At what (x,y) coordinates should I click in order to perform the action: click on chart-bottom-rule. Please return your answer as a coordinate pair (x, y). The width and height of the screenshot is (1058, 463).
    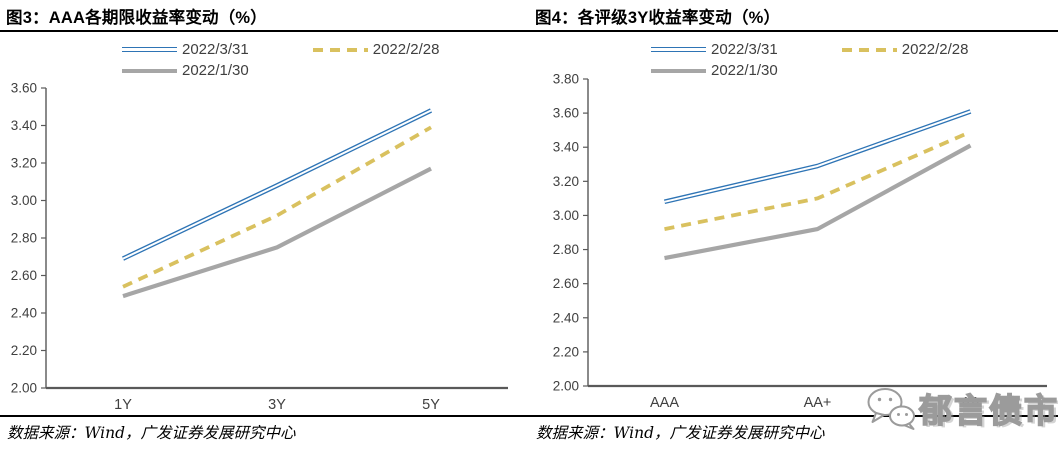
    Looking at the image, I should click on (529, 416).